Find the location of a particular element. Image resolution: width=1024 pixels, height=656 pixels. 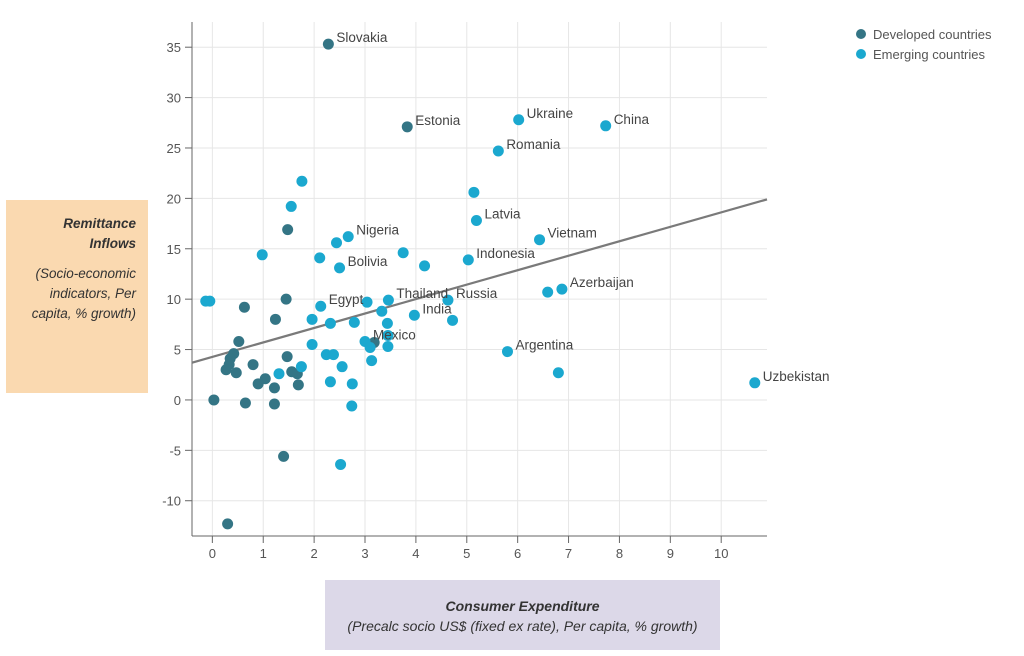

legend-label-emerging: Emerging countries is located at coordinates (929, 54).